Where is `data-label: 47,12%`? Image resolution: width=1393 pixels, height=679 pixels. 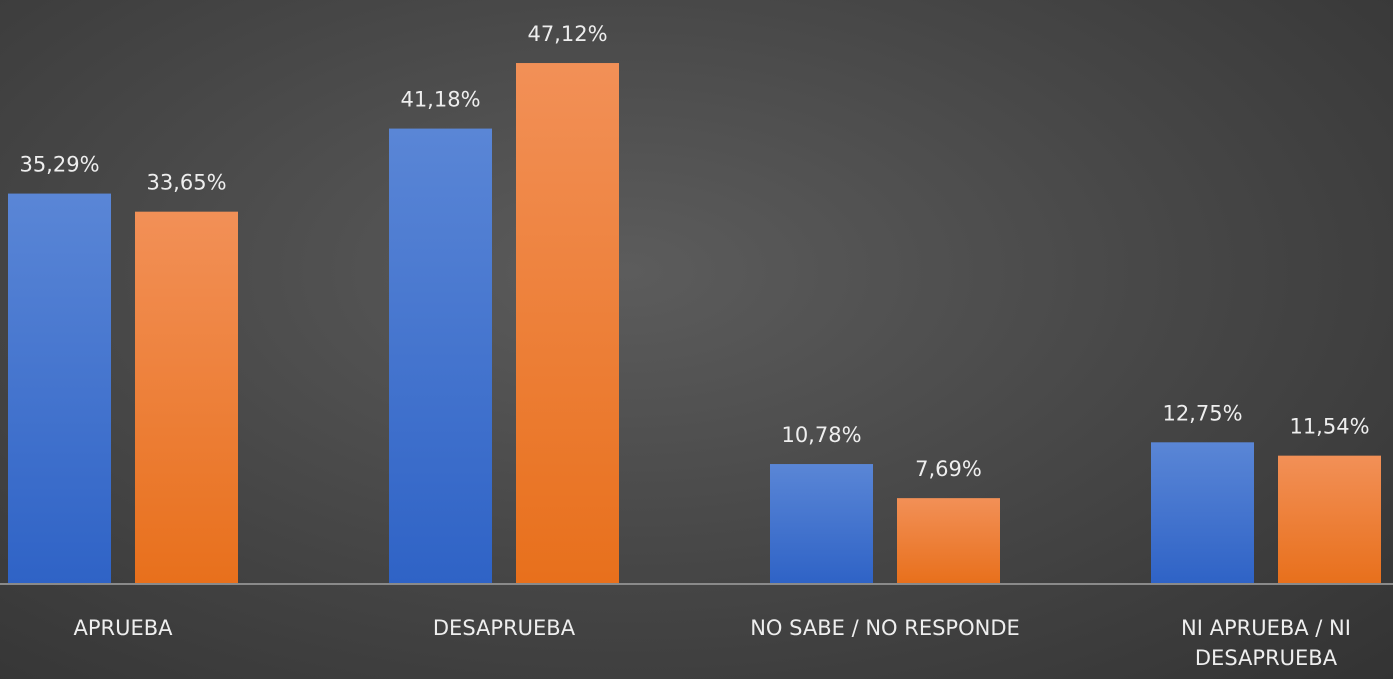
data-label: 47,12% is located at coordinates (567, 34).